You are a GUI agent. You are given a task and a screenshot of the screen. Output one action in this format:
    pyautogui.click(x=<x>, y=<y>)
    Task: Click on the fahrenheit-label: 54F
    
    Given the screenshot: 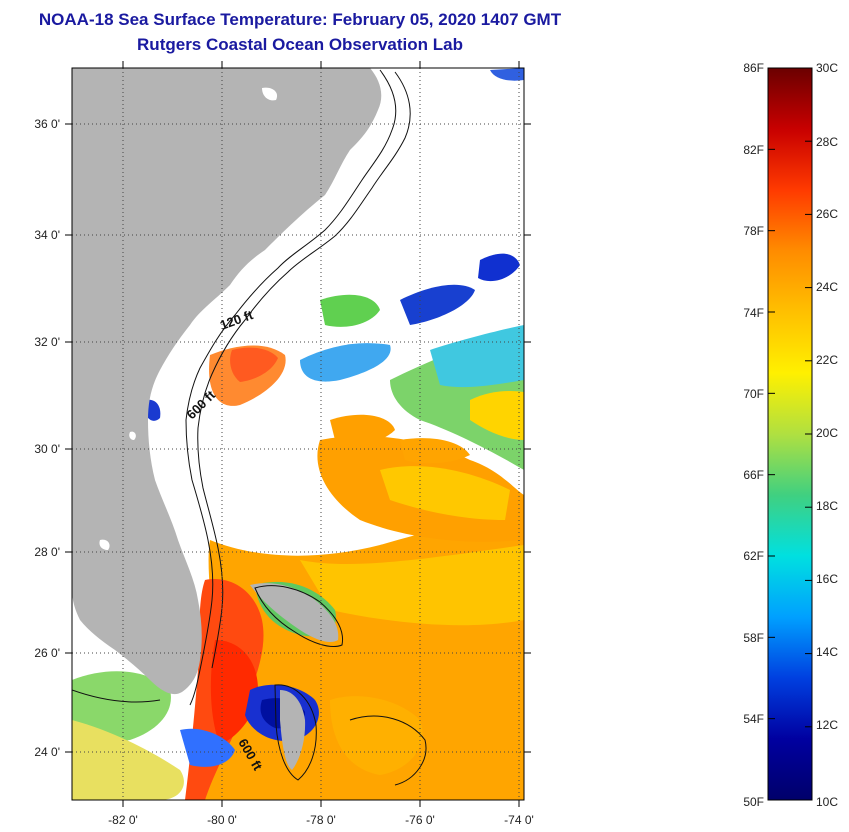 What is the action you would take?
    pyautogui.click(x=753, y=719)
    